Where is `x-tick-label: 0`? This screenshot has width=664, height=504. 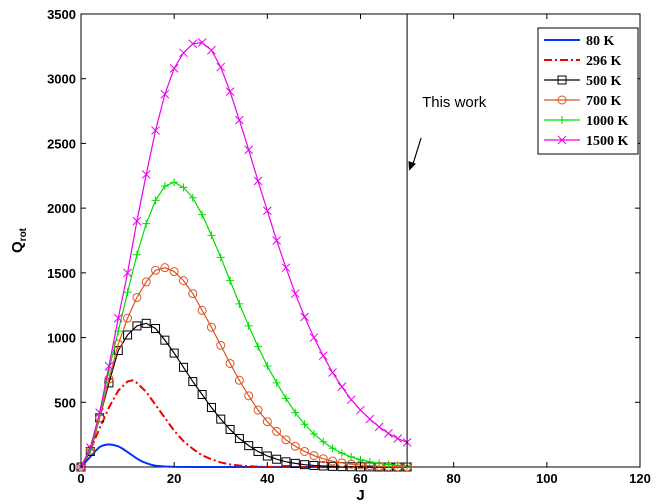 x-tick-label: 0 is located at coordinates (80, 478).